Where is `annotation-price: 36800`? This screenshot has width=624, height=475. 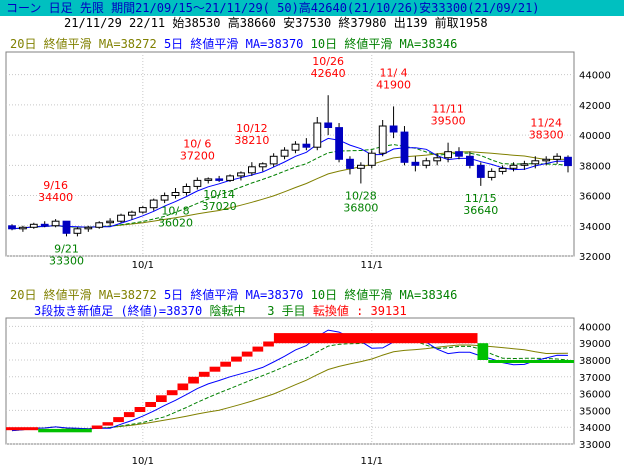
annotation-price: 36800 is located at coordinates (360, 207).